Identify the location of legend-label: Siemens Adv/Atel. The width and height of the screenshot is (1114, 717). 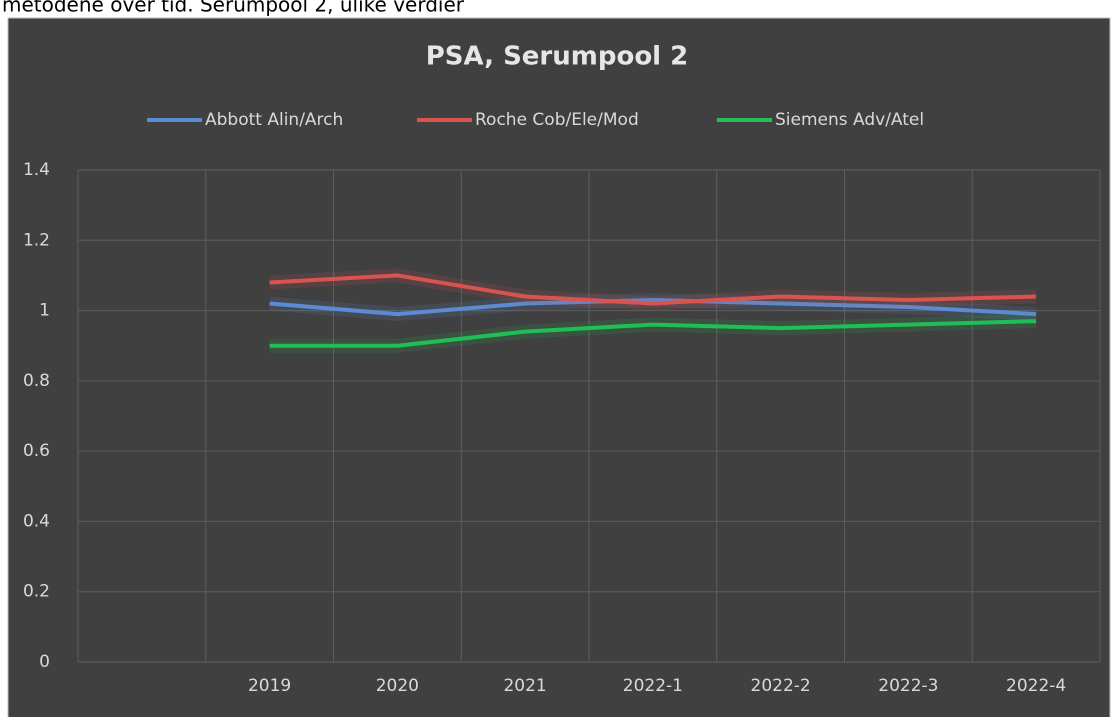
(849, 120).